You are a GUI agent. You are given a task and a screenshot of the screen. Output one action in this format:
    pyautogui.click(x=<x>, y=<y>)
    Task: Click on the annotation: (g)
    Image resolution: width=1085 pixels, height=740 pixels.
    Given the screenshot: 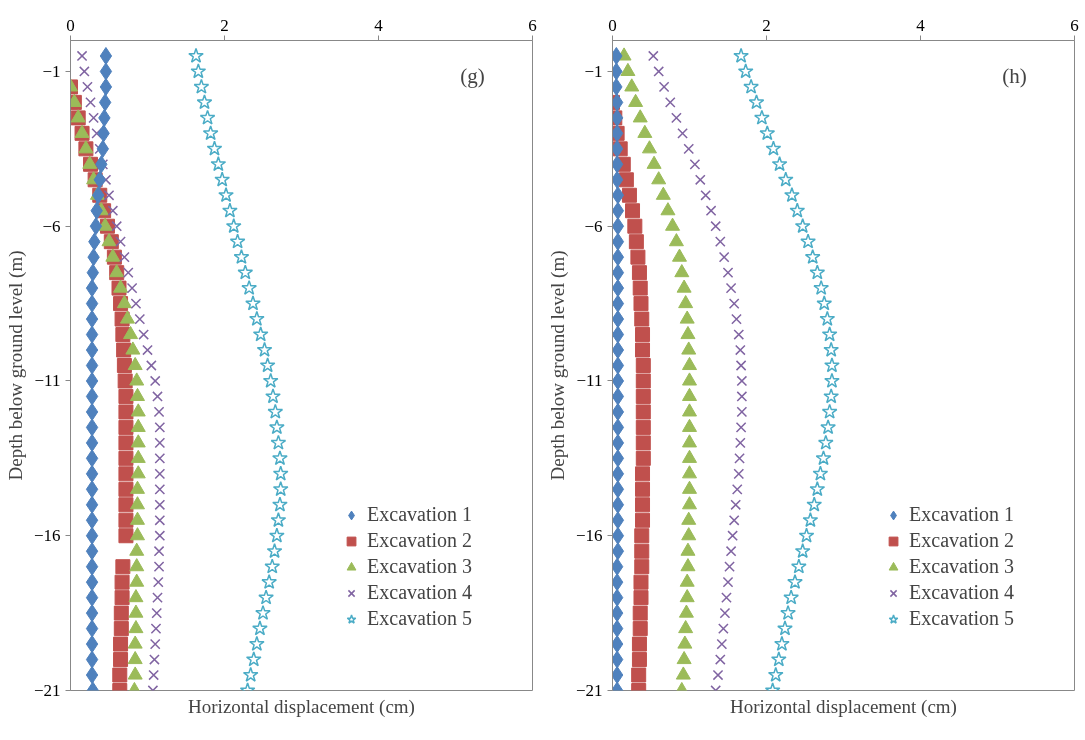 What is the action you would take?
    pyautogui.click(x=472, y=76)
    